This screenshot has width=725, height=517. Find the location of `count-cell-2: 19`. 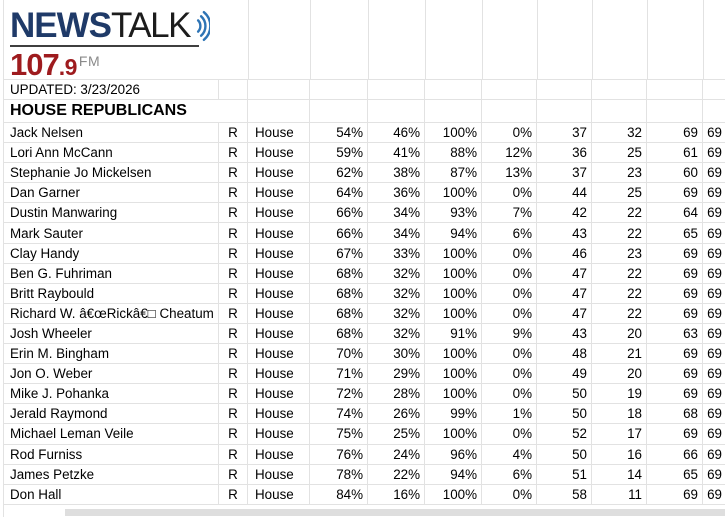

count-cell-2: 19 is located at coordinates (619, 394).